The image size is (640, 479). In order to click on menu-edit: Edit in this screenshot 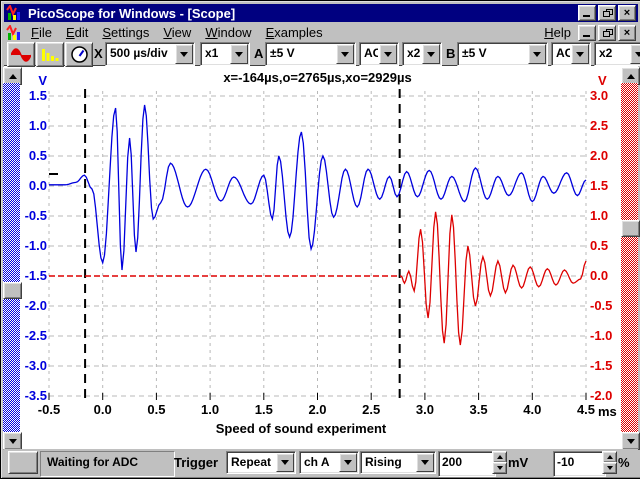, I will do `click(77, 32)`.